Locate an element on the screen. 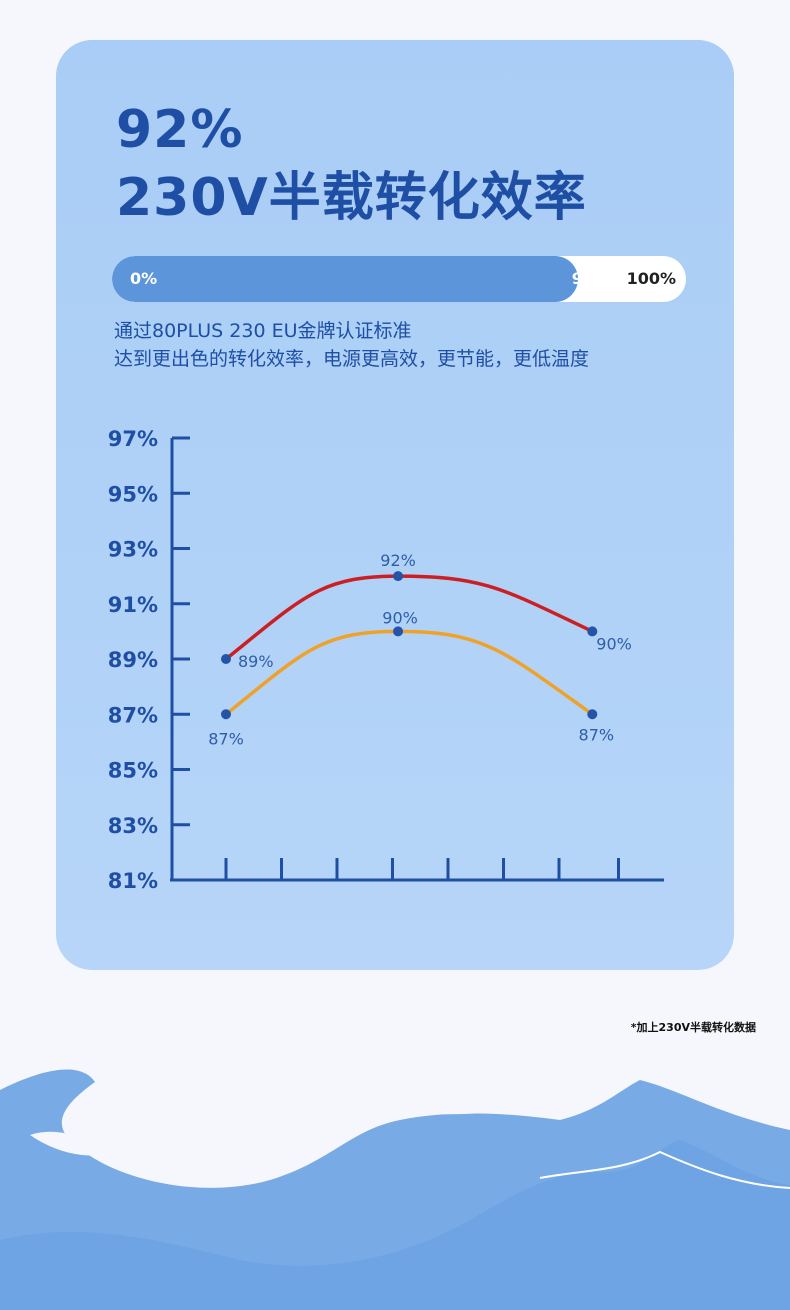  y-tick-label: 91% is located at coordinates (133, 605).